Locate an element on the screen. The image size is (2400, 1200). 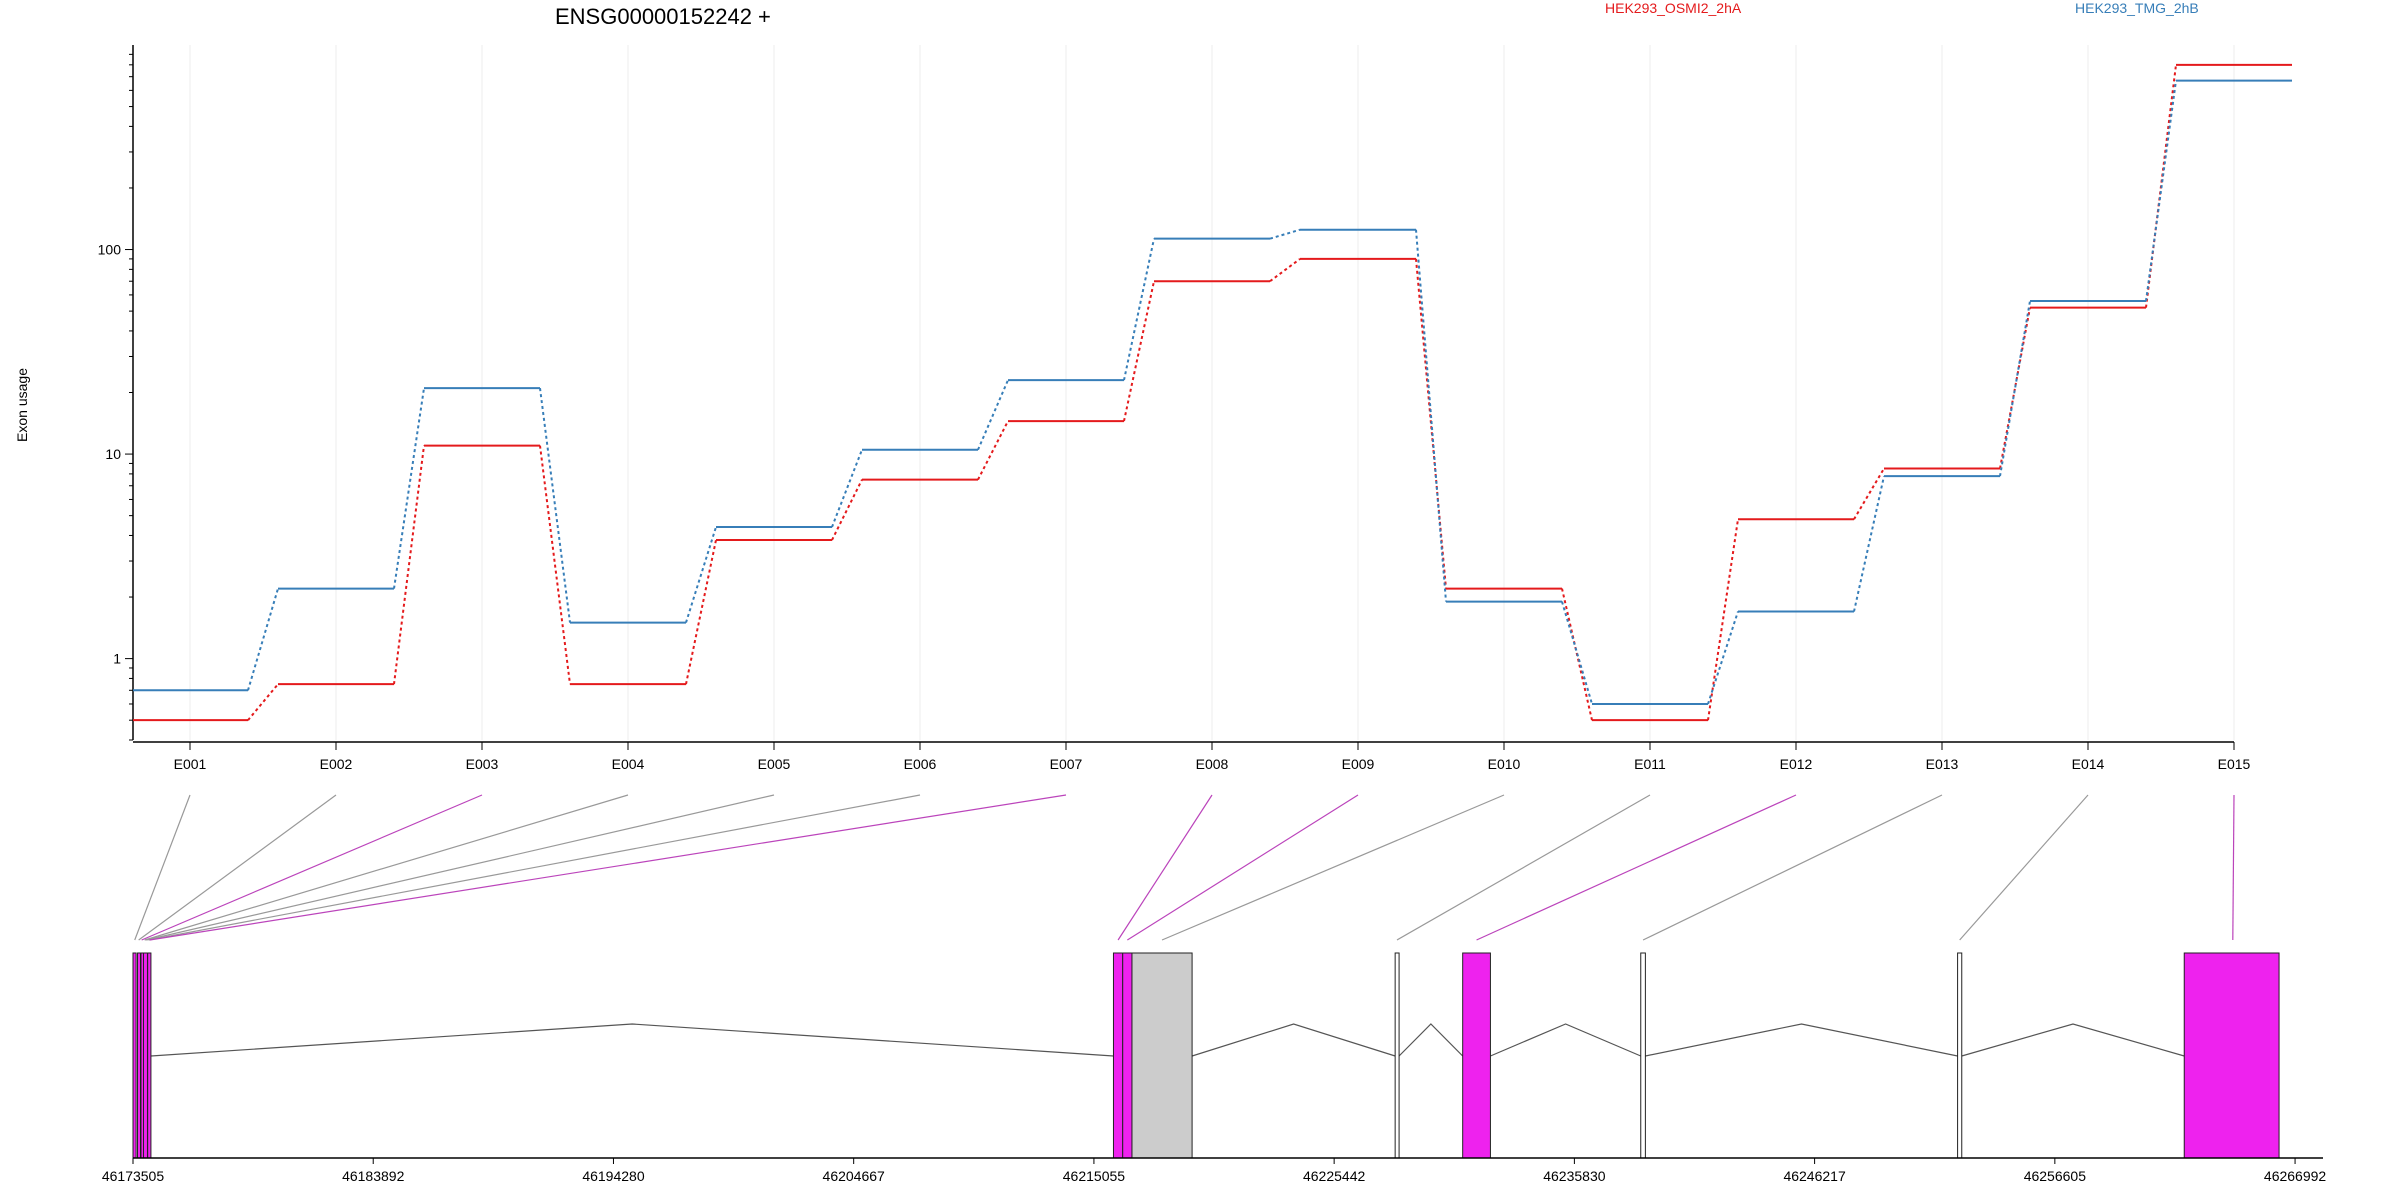
coord-tick-label: 46194280 is located at coordinates (613, 1176).